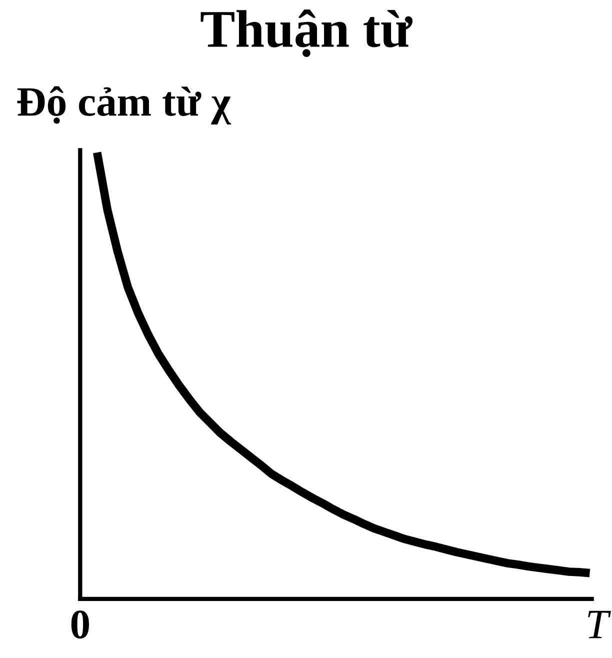 The width and height of the screenshot is (612, 658). What do you see at coordinates (124, 105) in the screenshot?
I see `y-axis-title: Độ cảm từ χ` at bounding box center [124, 105].